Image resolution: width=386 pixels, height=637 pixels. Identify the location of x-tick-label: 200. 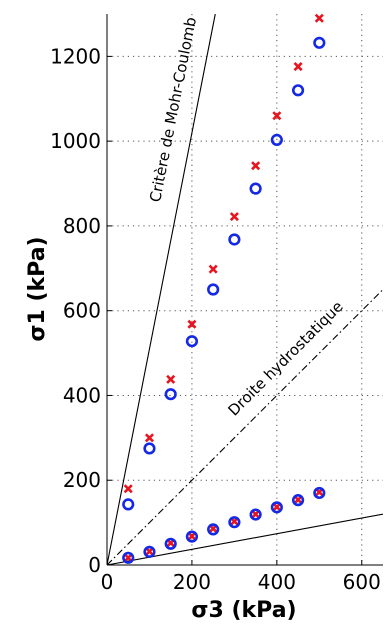
(192, 582).